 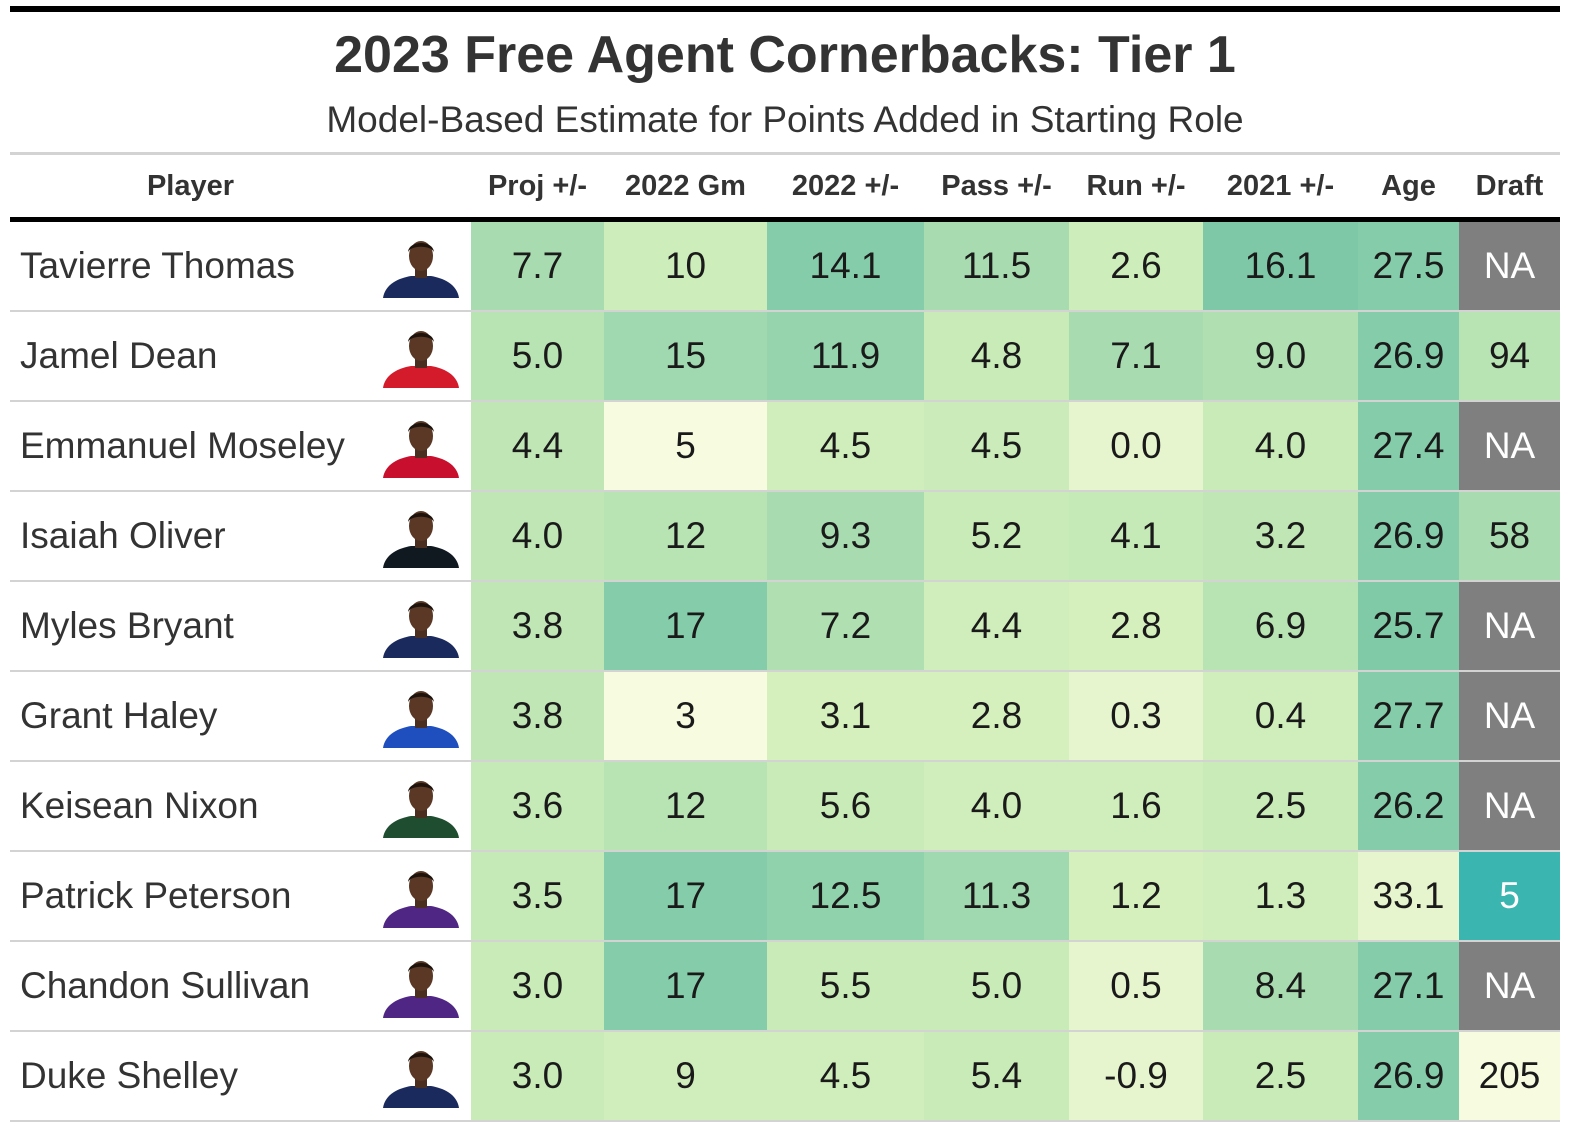 I want to click on column-header-pass: Pass +/-, so click(x=997, y=188).